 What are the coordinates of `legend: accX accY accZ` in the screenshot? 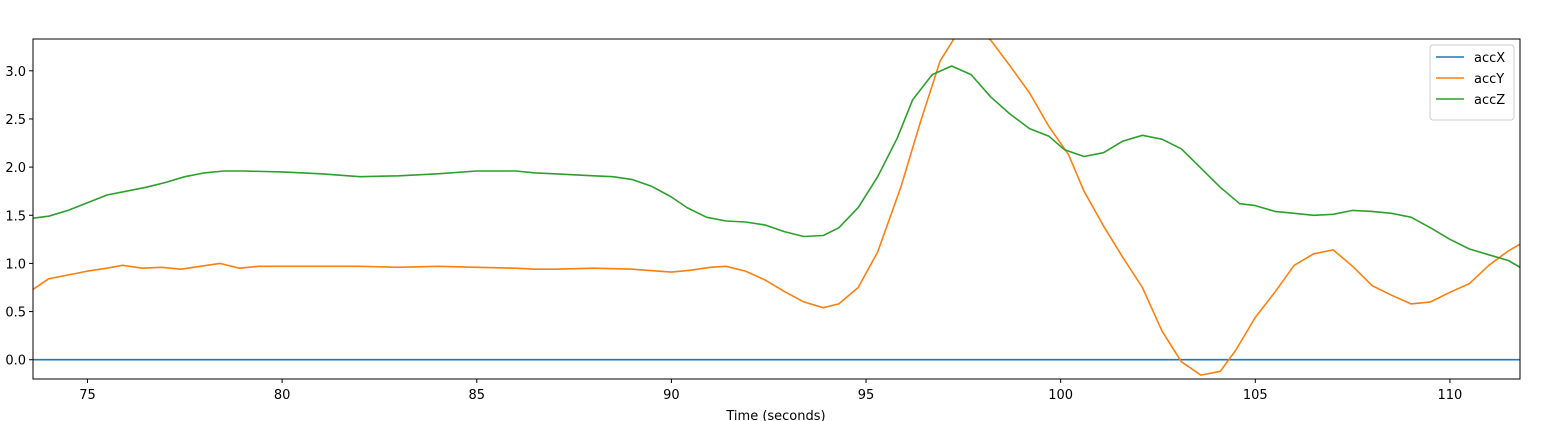 It's located at (1472, 82).